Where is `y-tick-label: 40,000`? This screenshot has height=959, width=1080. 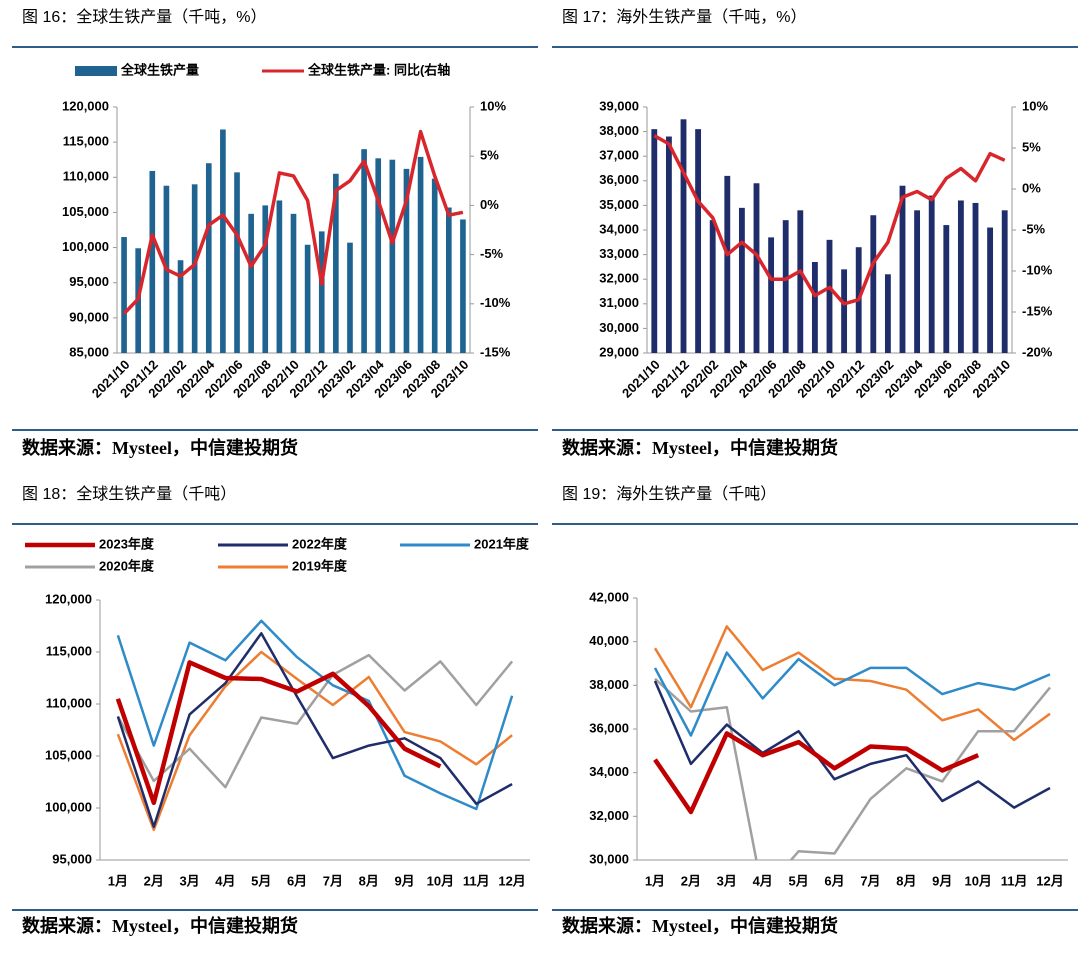
y-tick-label: 40,000 is located at coordinates (609, 640).